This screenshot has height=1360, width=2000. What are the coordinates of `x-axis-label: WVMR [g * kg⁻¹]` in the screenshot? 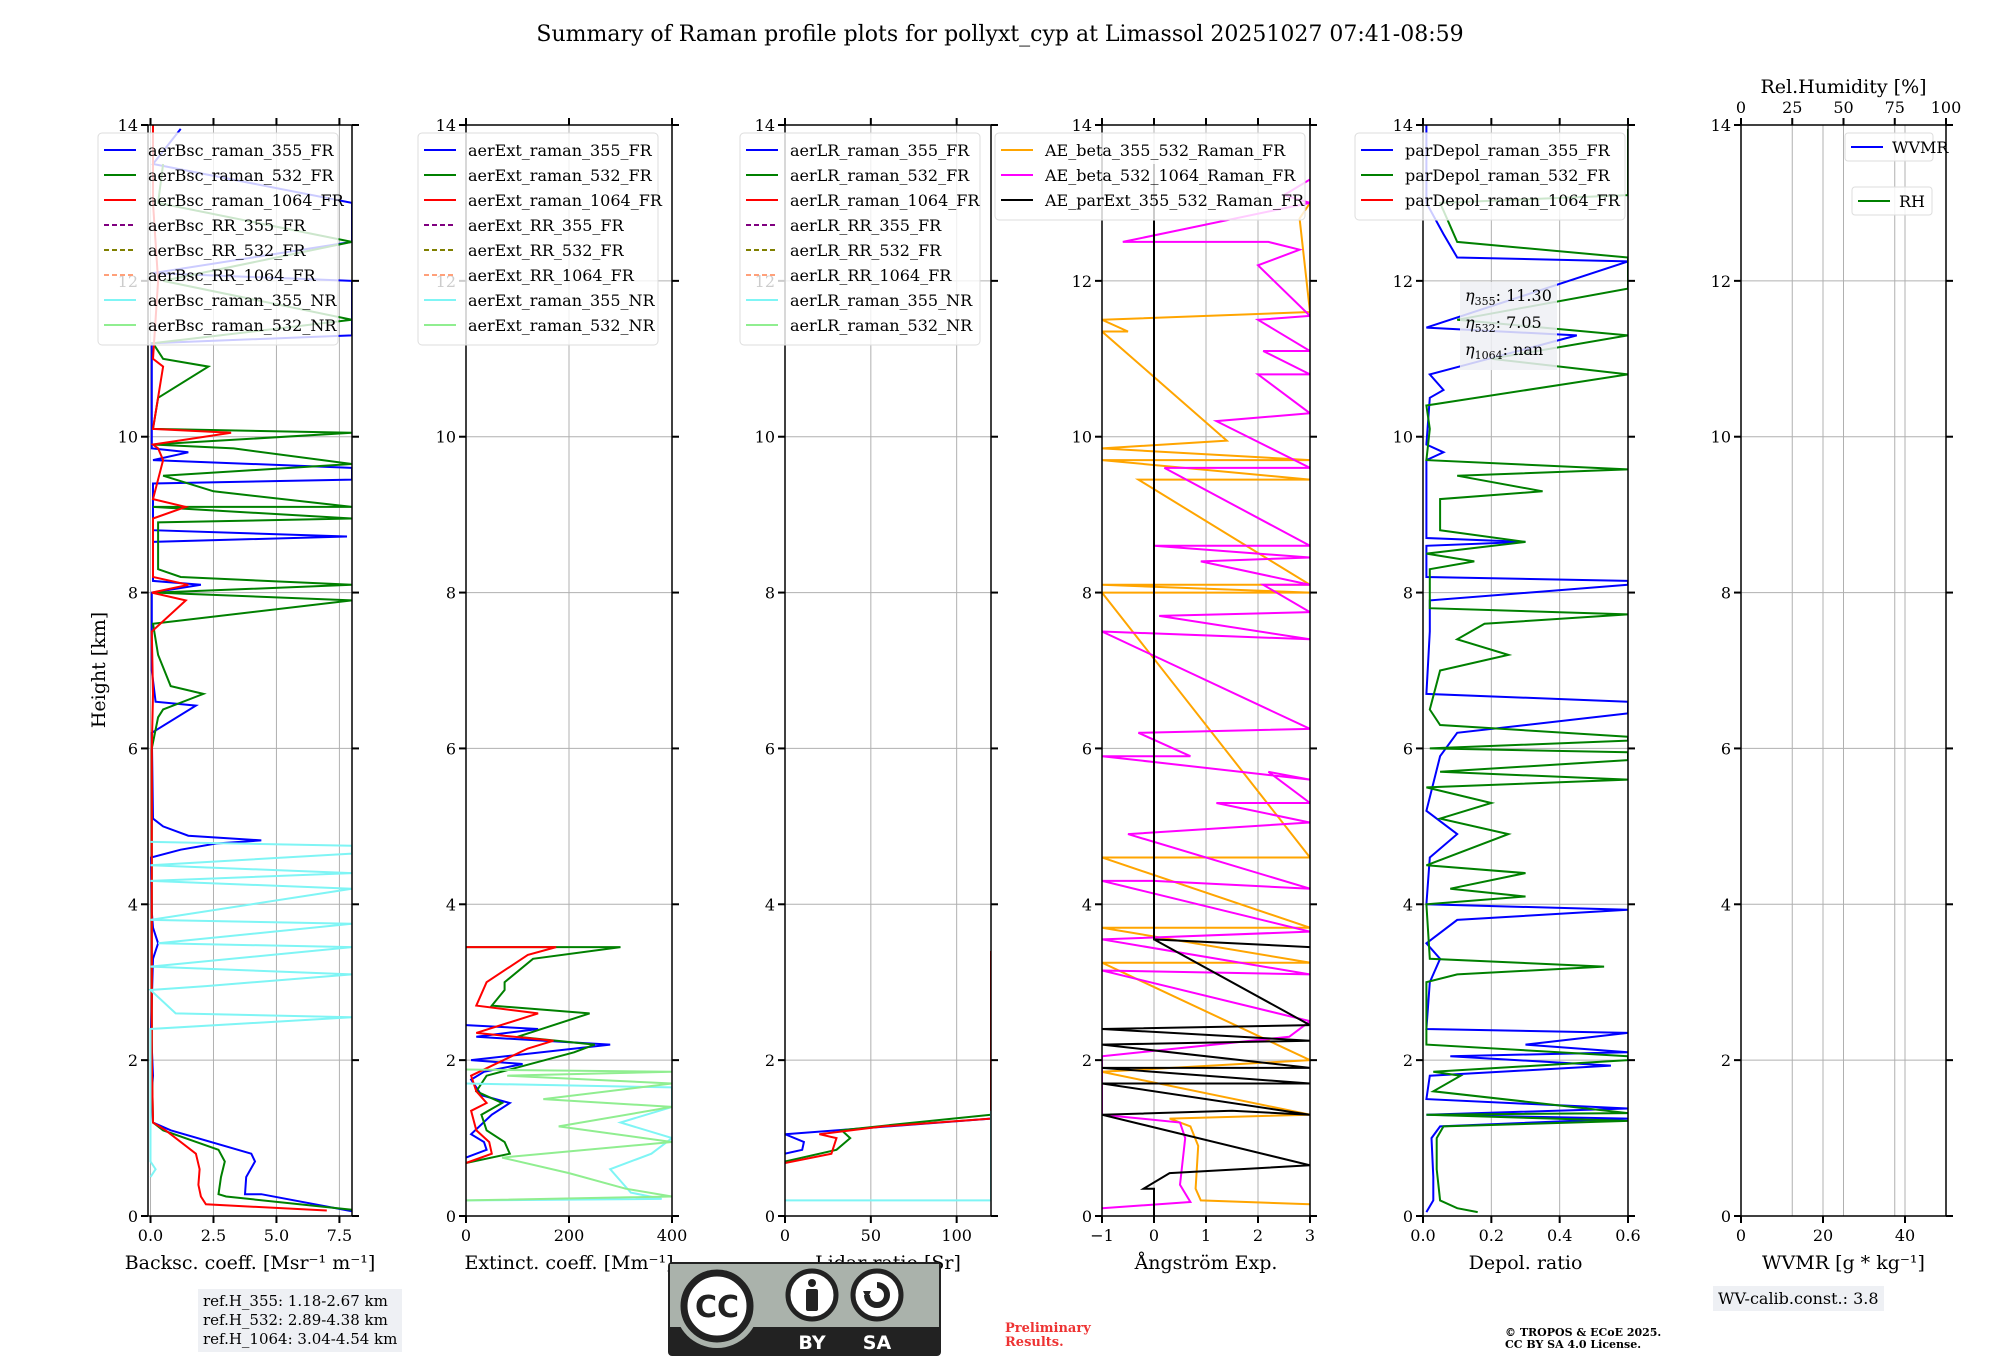 It's located at (1843, 1263).